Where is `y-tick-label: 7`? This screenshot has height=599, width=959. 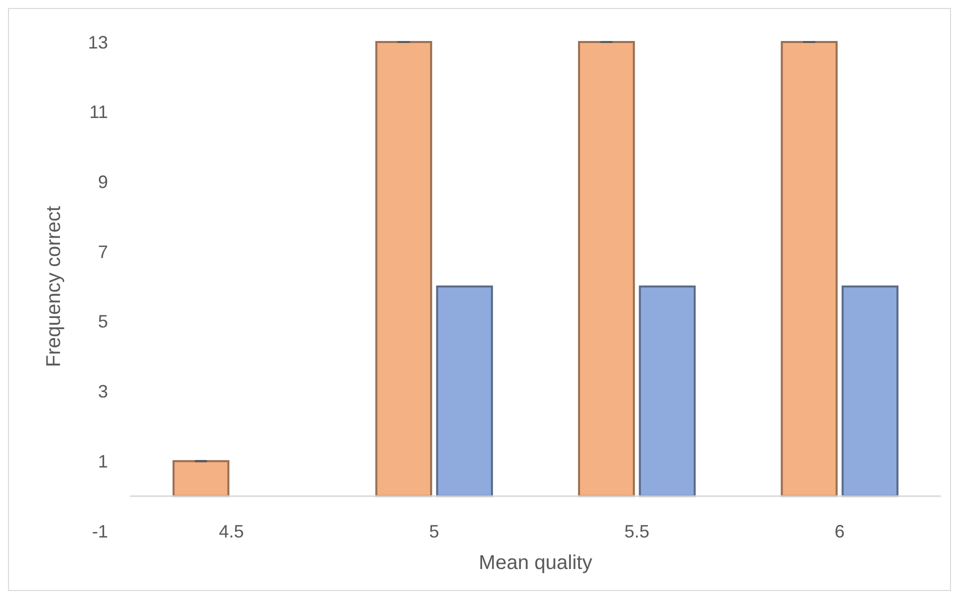
y-tick-label: 7 is located at coordinates (103, 252).